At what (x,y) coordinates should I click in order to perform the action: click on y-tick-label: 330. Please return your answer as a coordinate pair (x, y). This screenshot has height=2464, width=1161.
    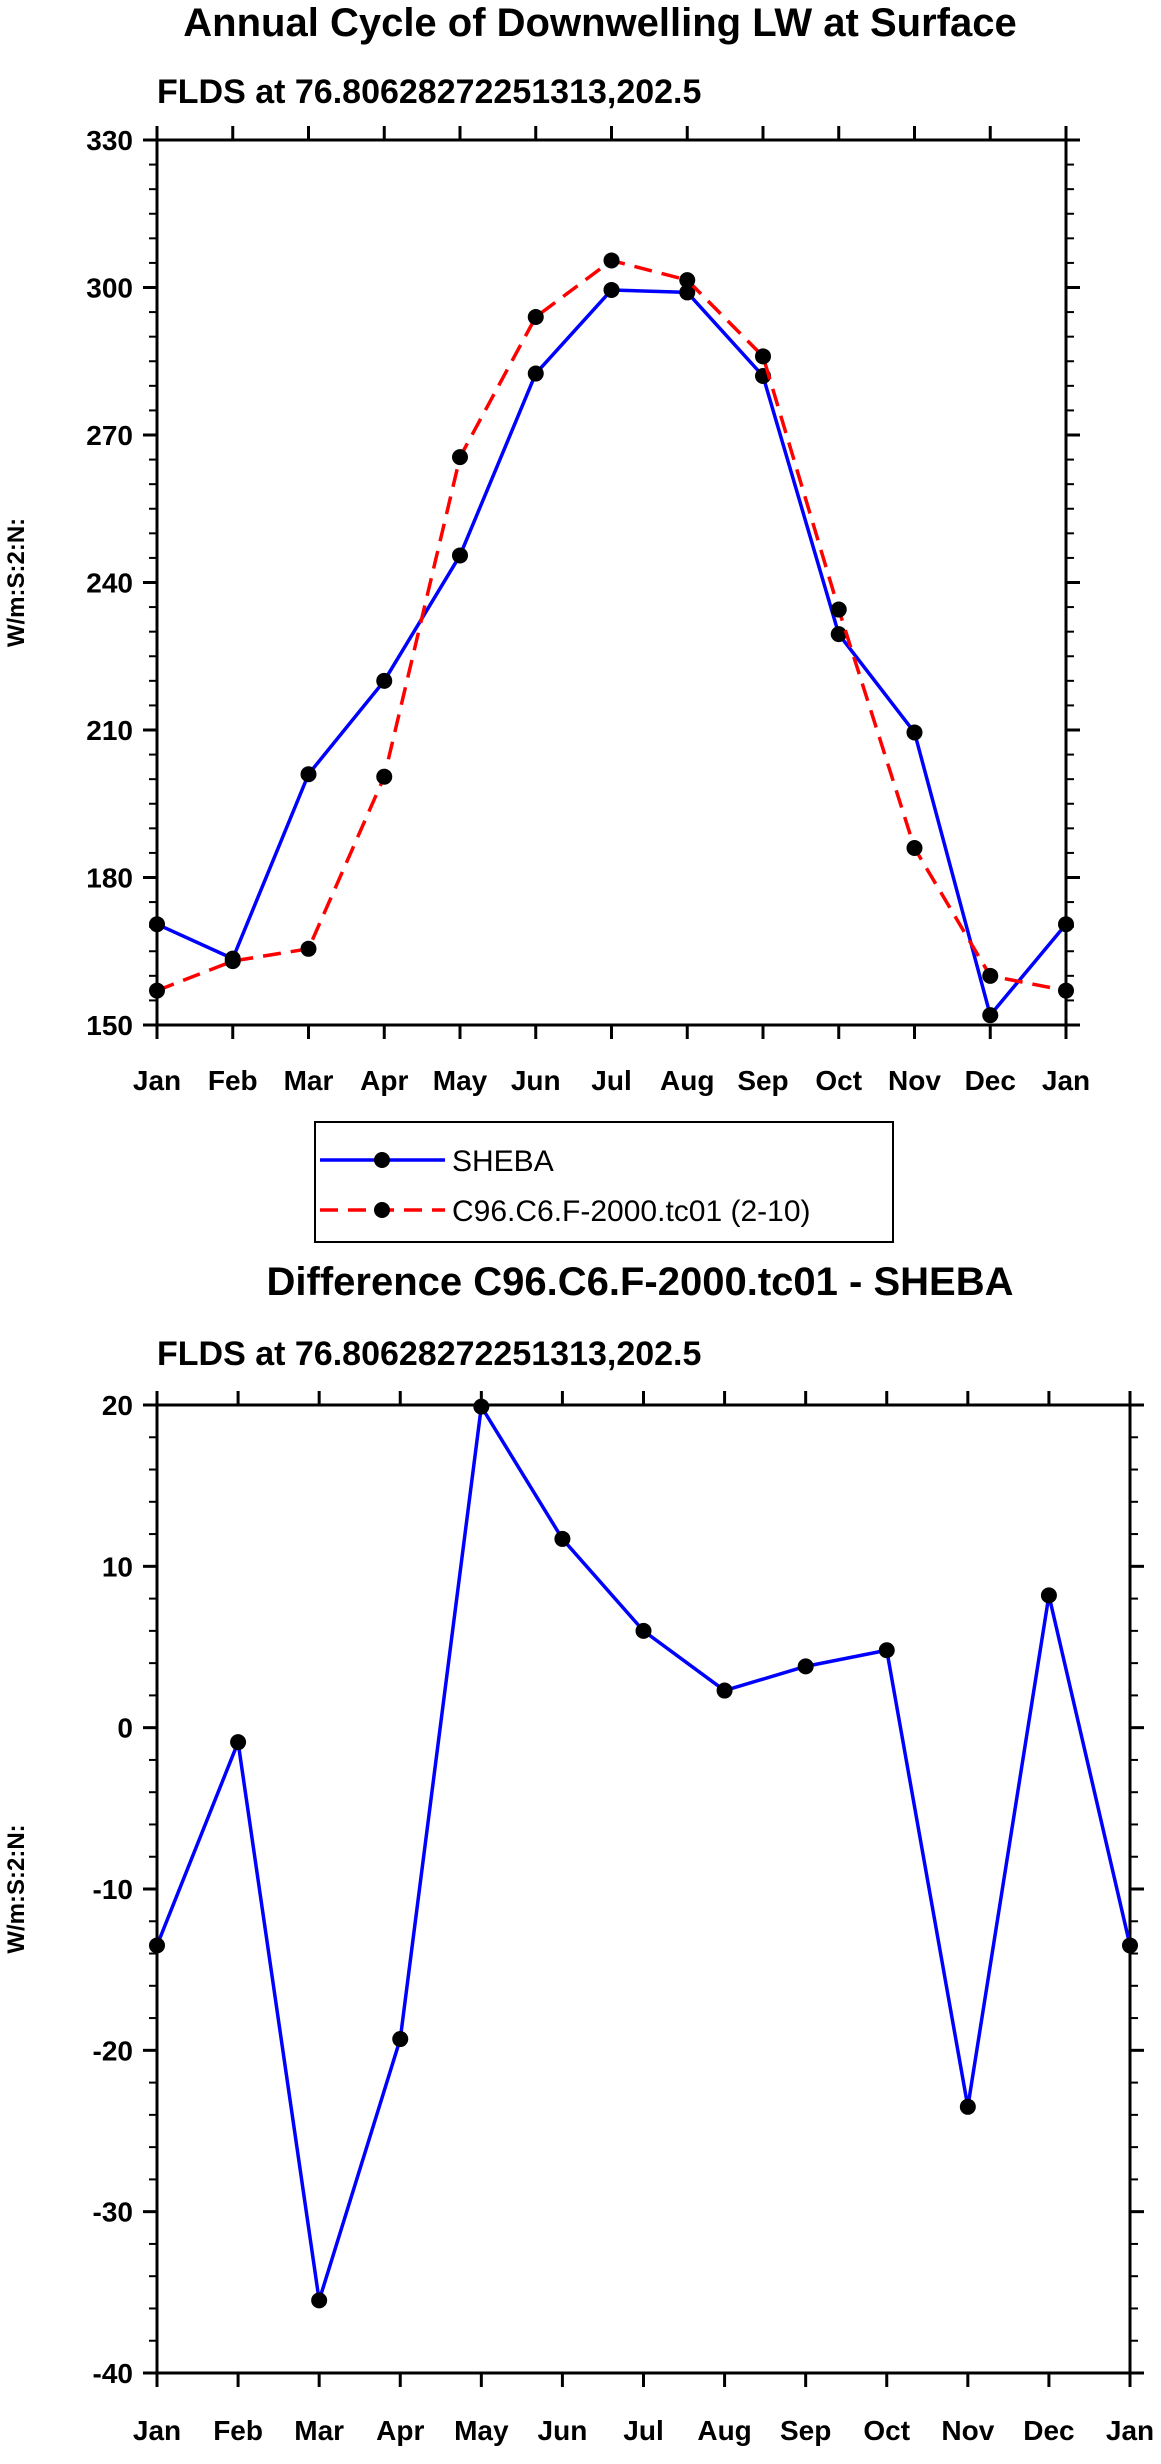
    Looking at the image, I should click on (109, 140).